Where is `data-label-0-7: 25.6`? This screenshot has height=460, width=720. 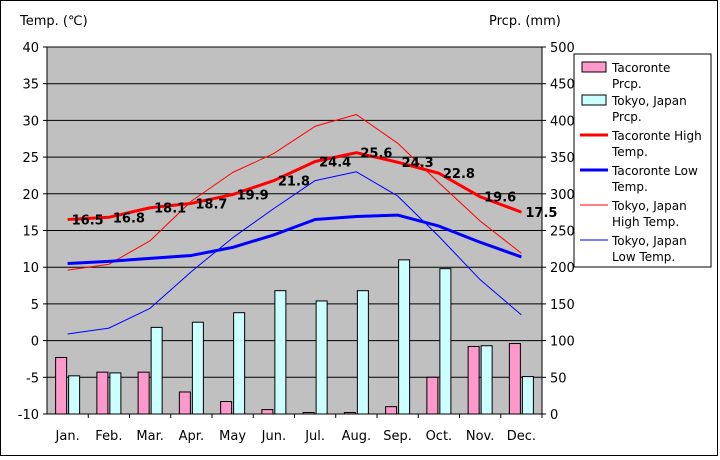
data-label-0-7: 25.6 is located at coordinates (376, 154).